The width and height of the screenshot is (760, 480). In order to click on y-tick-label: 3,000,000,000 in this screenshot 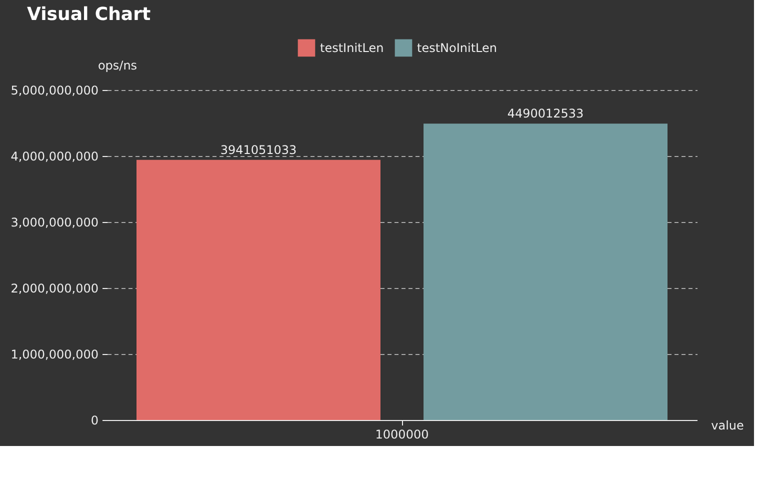, I will do `click(54, 223)`.